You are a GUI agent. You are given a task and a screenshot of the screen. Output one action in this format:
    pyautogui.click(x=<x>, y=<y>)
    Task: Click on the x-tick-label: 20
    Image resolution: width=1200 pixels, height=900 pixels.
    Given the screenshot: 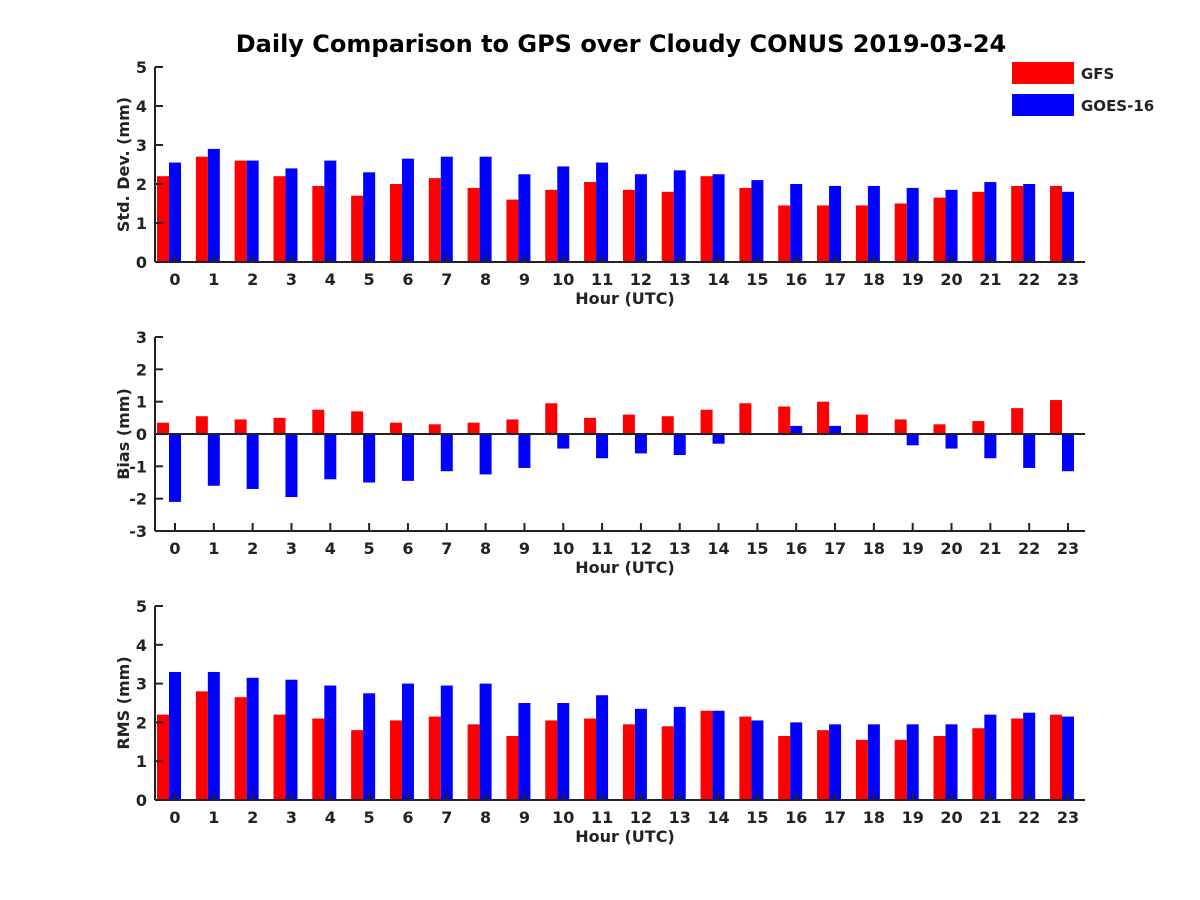 What is the action you would take?
    pyautogui.click(x=951, y=279)
    